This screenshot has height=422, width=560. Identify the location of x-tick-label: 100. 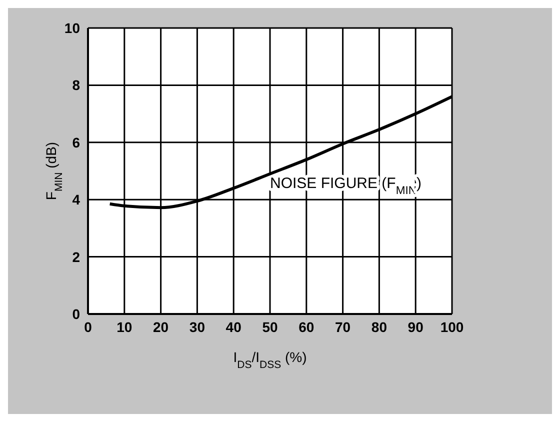
(452, 326).